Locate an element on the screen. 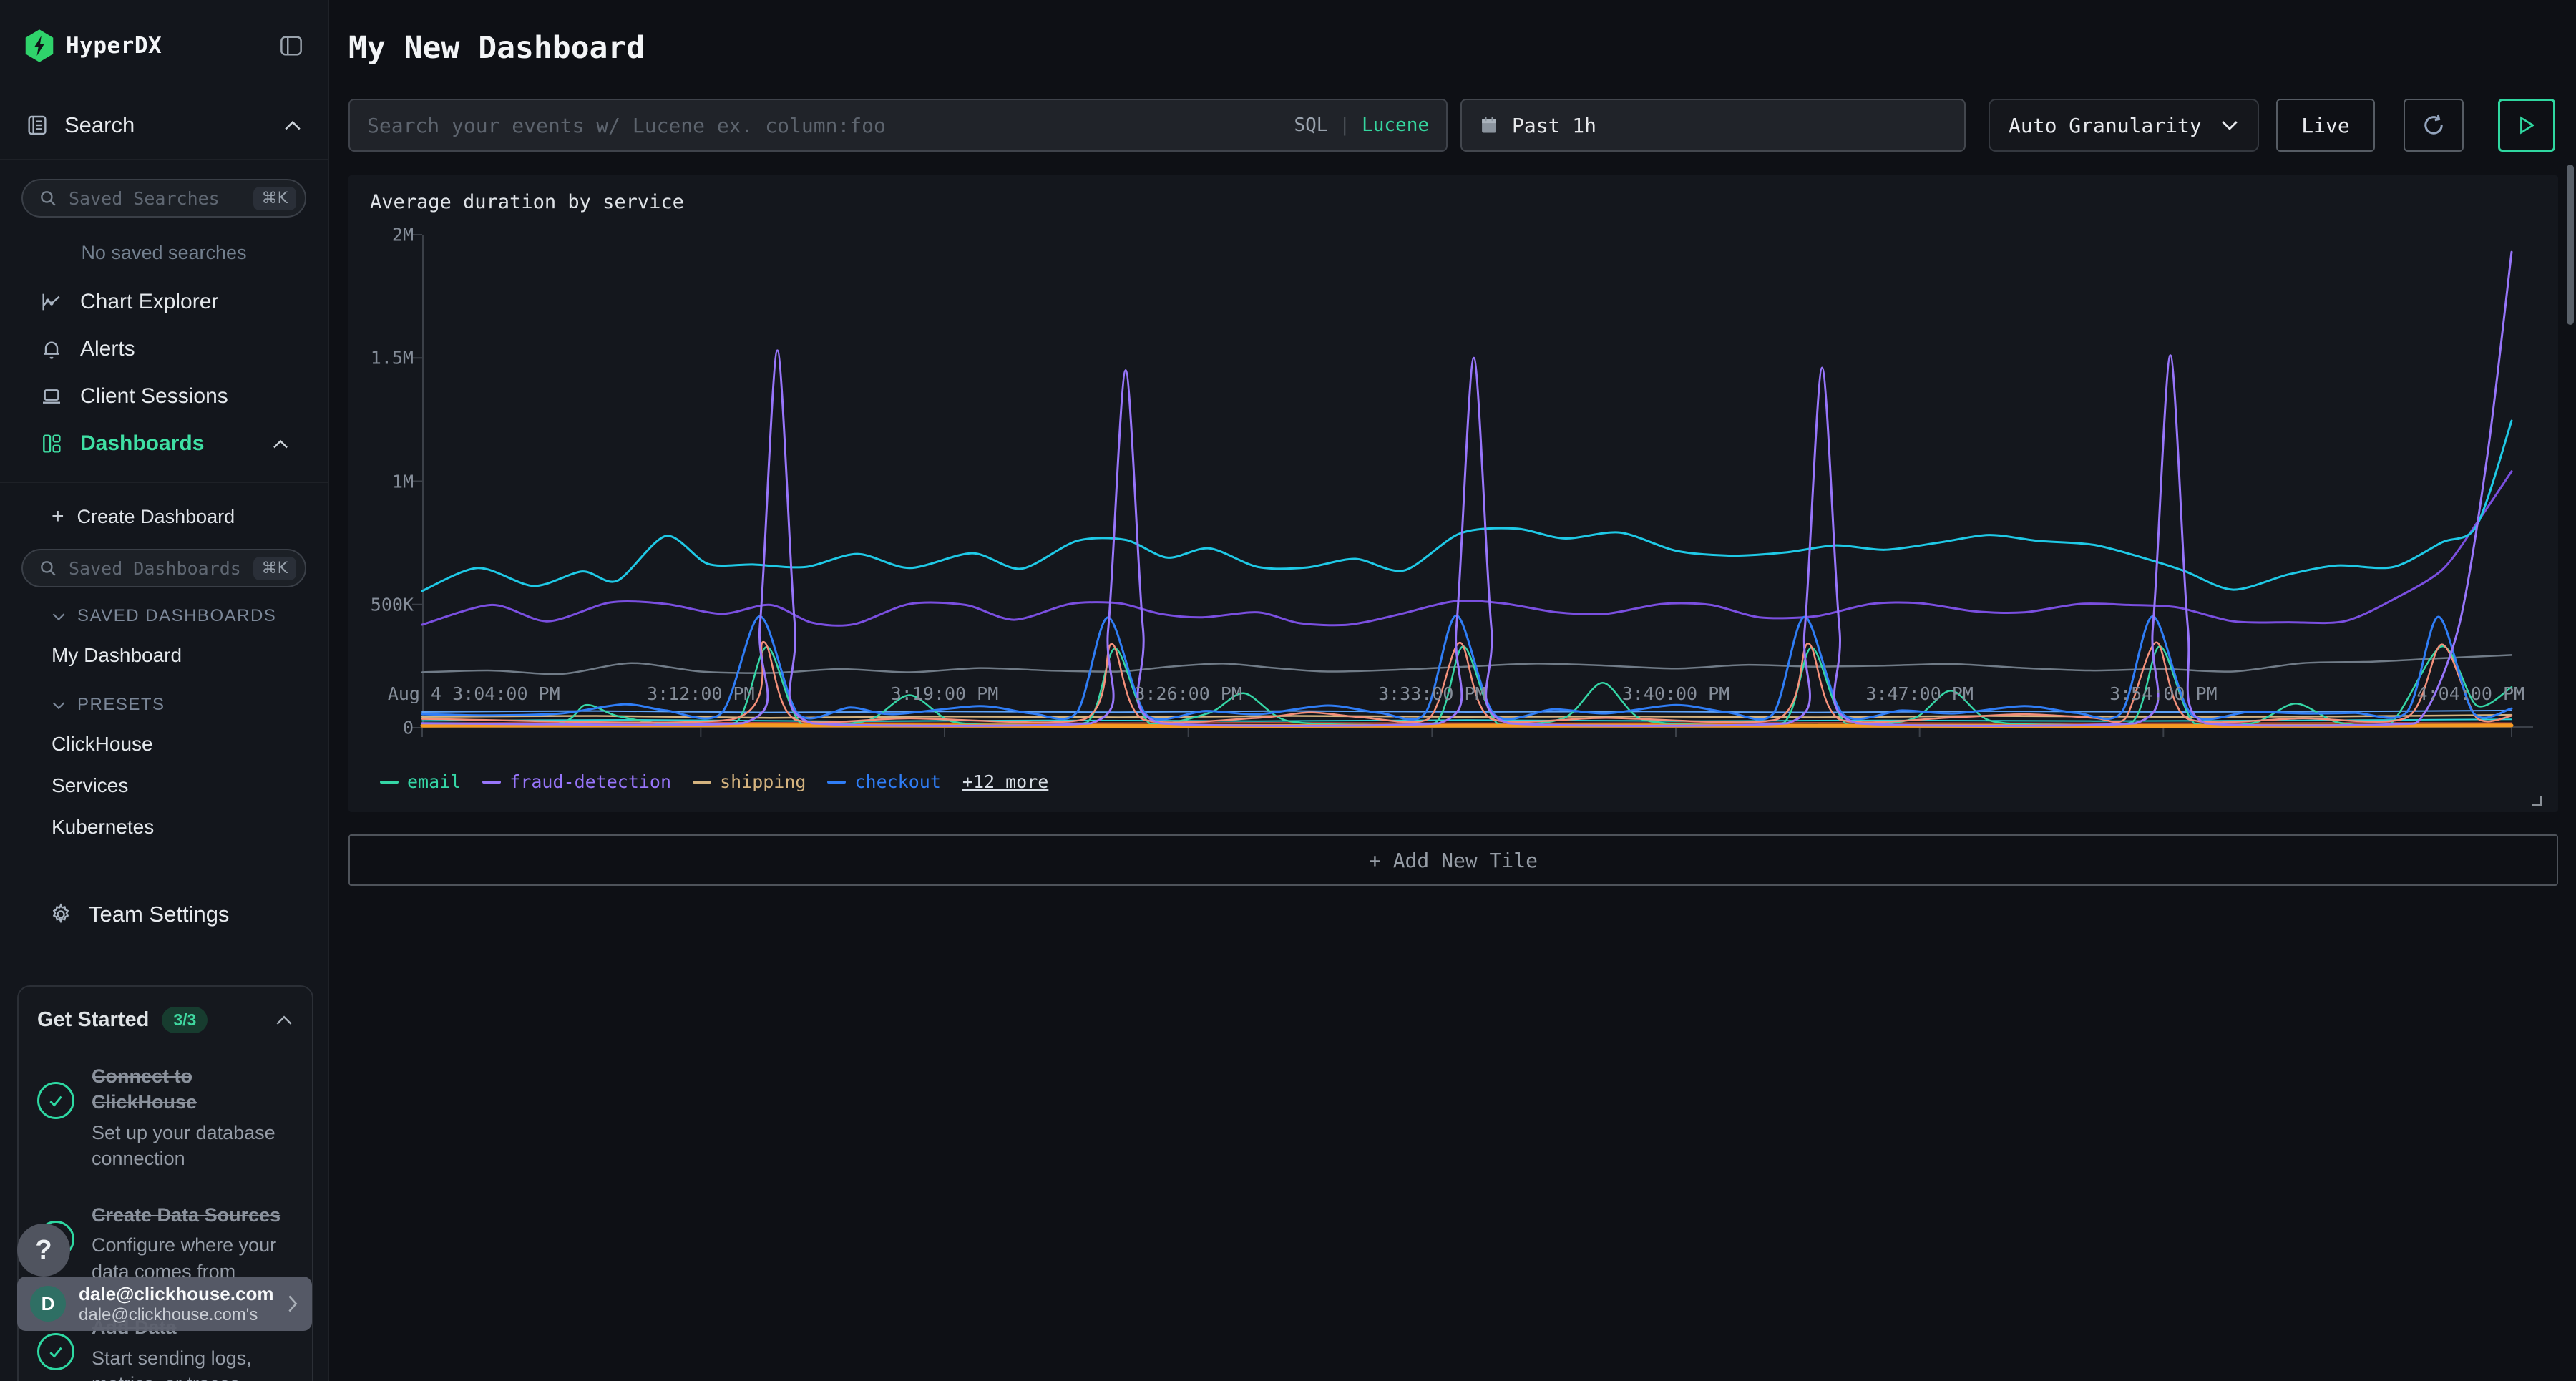  shortcut-badge: ⌘K is located at coordinates (274, 568).